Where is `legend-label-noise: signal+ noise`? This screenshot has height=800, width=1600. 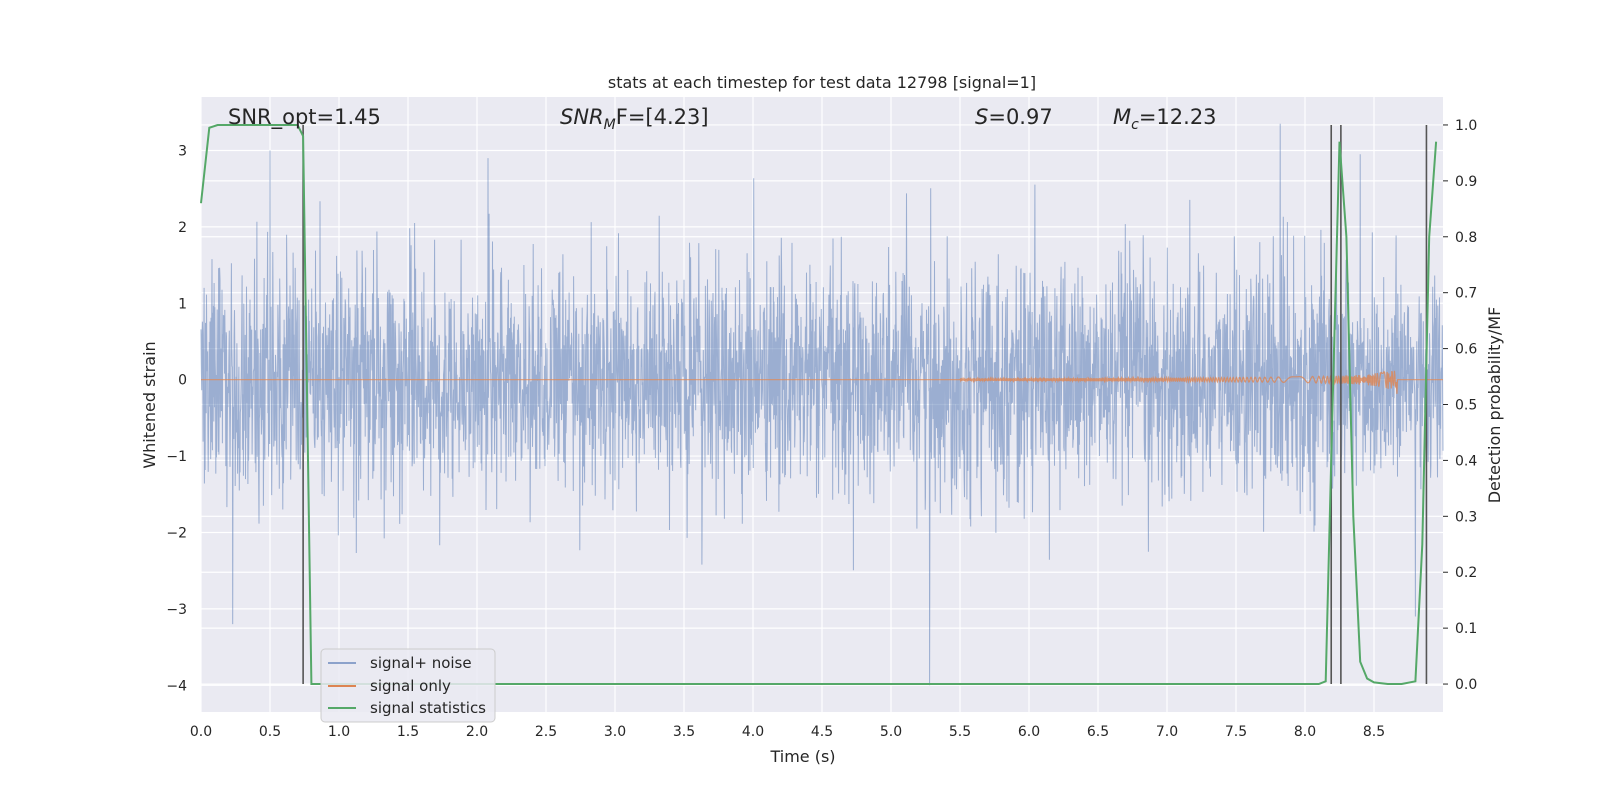
legend-label-noise: signal+ noise is located at coordinates (421, 663).